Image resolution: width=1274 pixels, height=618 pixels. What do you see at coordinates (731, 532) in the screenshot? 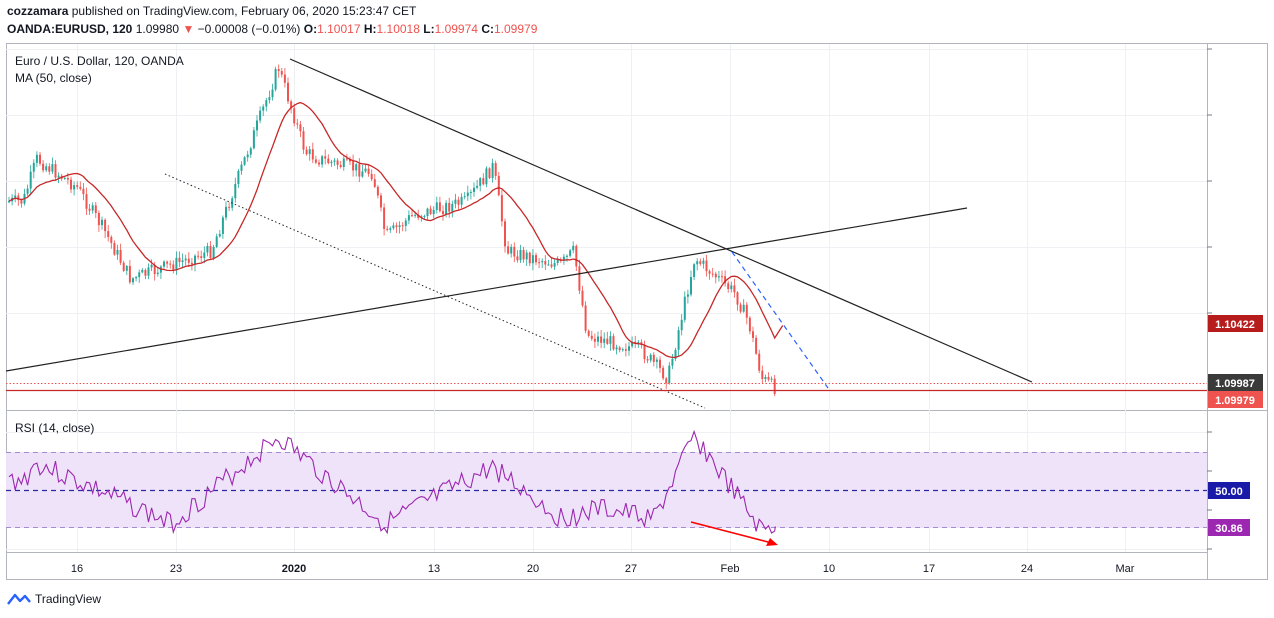
I see `divergence-arrow` at bounding box center [731, 532].